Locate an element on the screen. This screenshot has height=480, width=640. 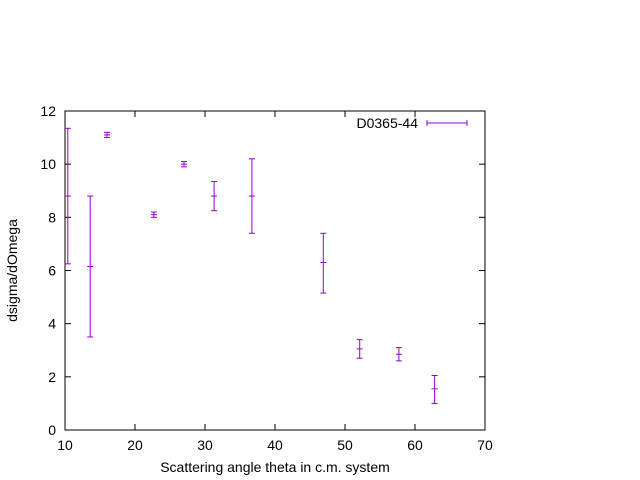
x-tick-label: 70 is located at coordinates (485, 445).